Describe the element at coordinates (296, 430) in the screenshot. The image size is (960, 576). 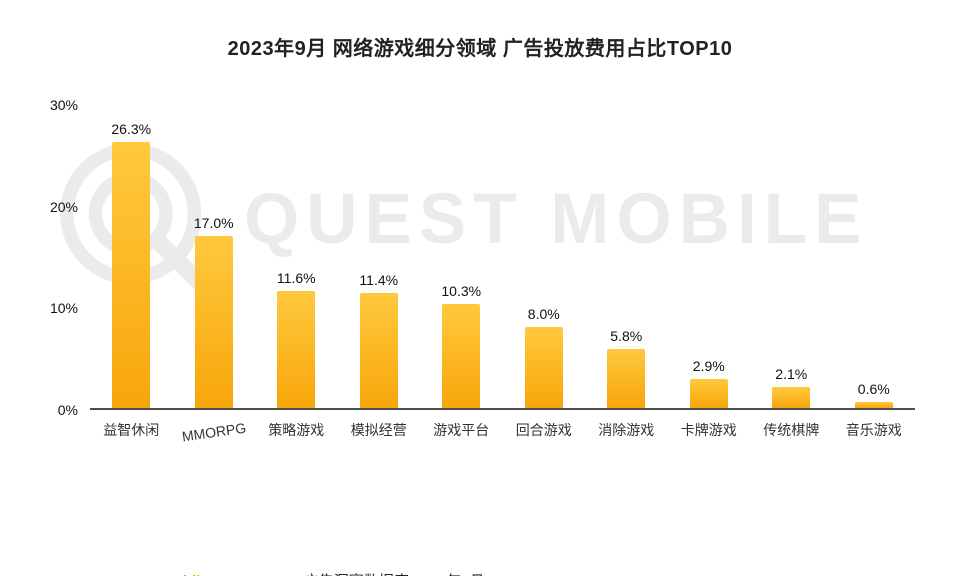
I see `category-label: 策略游戏` at that location.